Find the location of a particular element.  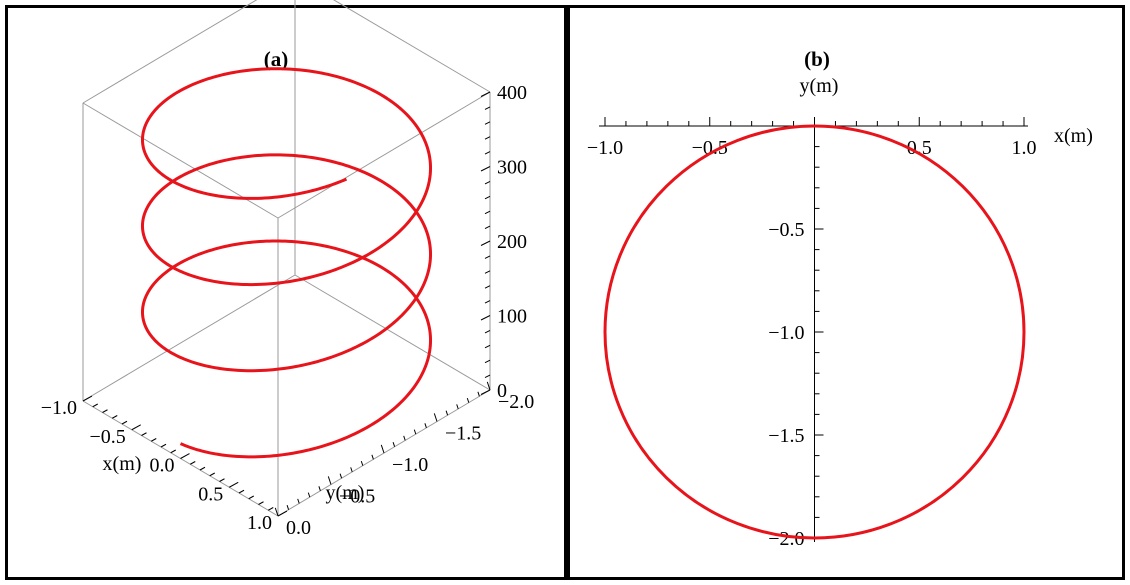

y-axis-label: y(m) is located at coordinates (345, 493).